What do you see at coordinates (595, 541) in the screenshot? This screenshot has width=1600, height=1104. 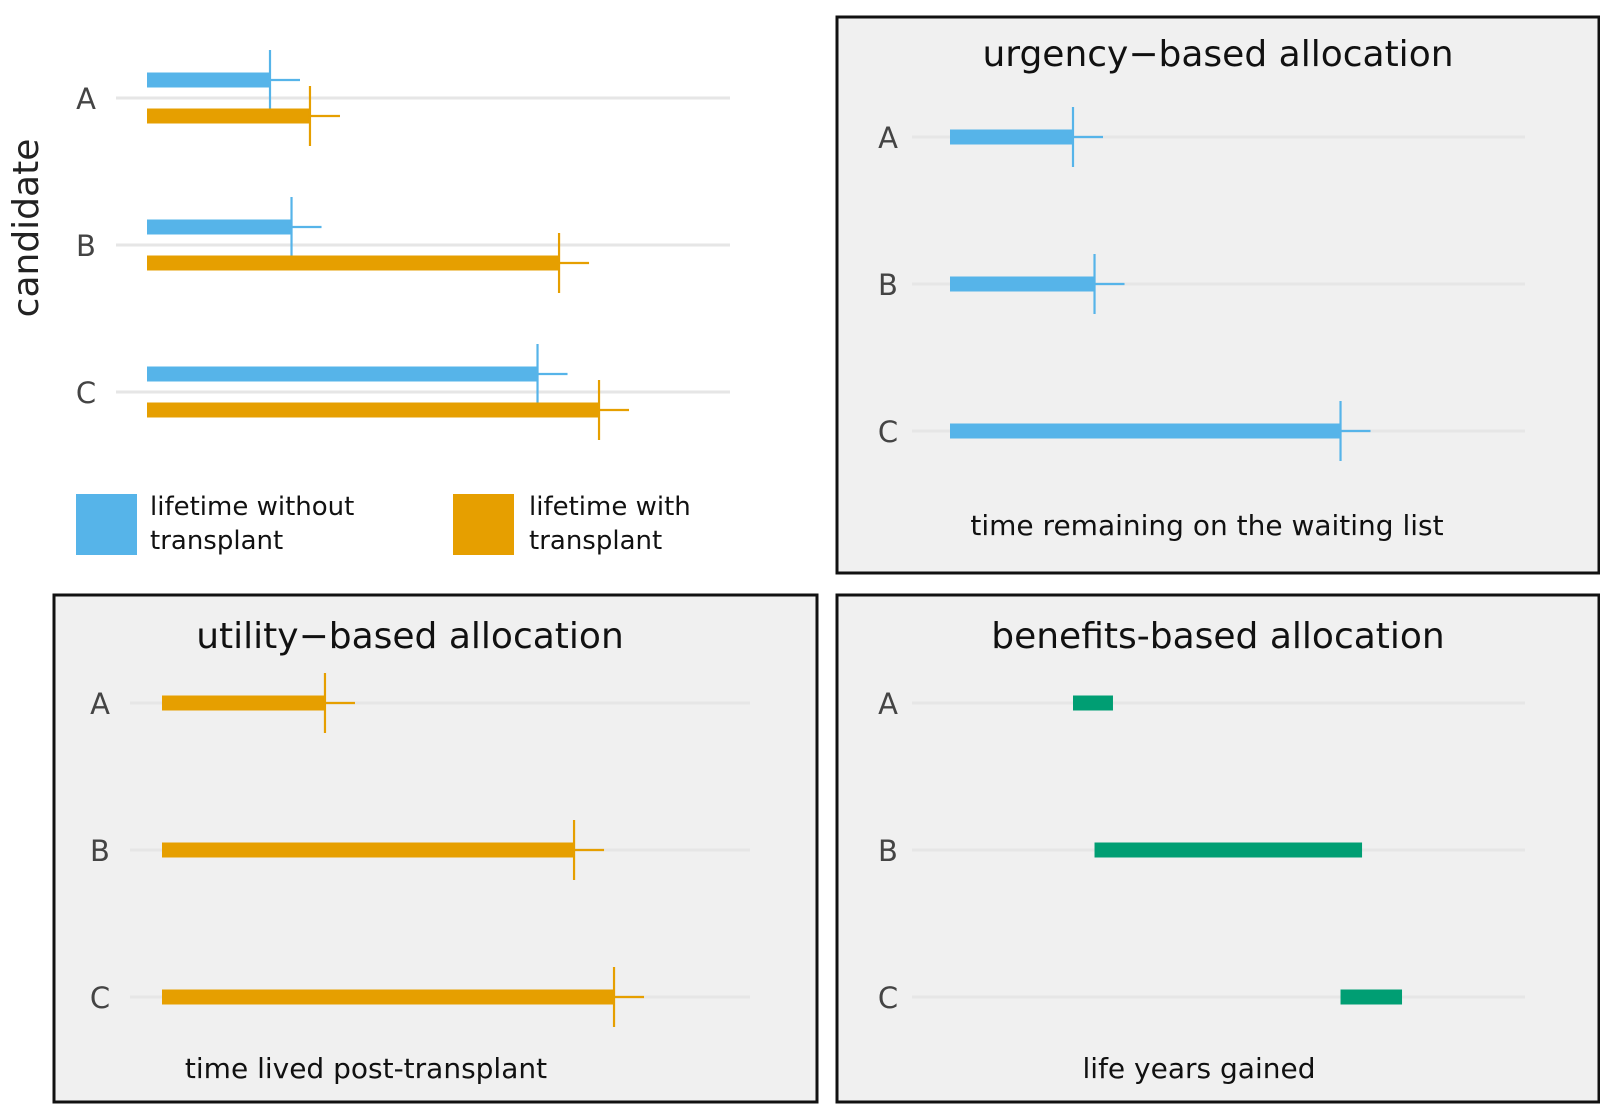 I see `legend-label-with-line2: transplant` at bounding box center [595, 541].